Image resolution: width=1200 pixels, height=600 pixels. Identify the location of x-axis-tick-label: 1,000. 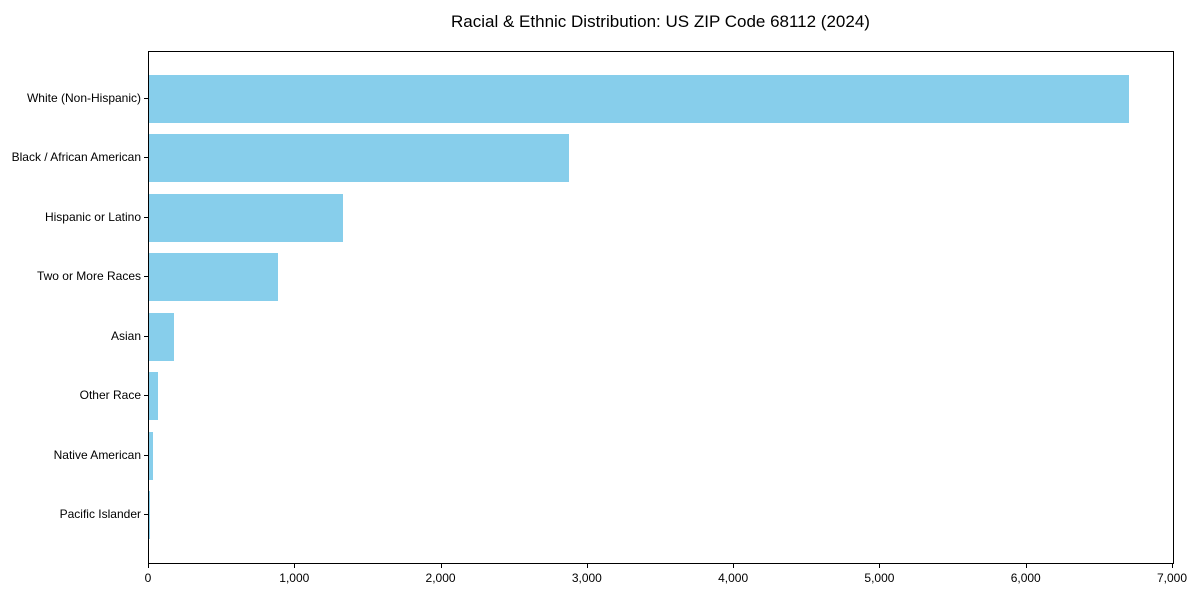
(294, 578).